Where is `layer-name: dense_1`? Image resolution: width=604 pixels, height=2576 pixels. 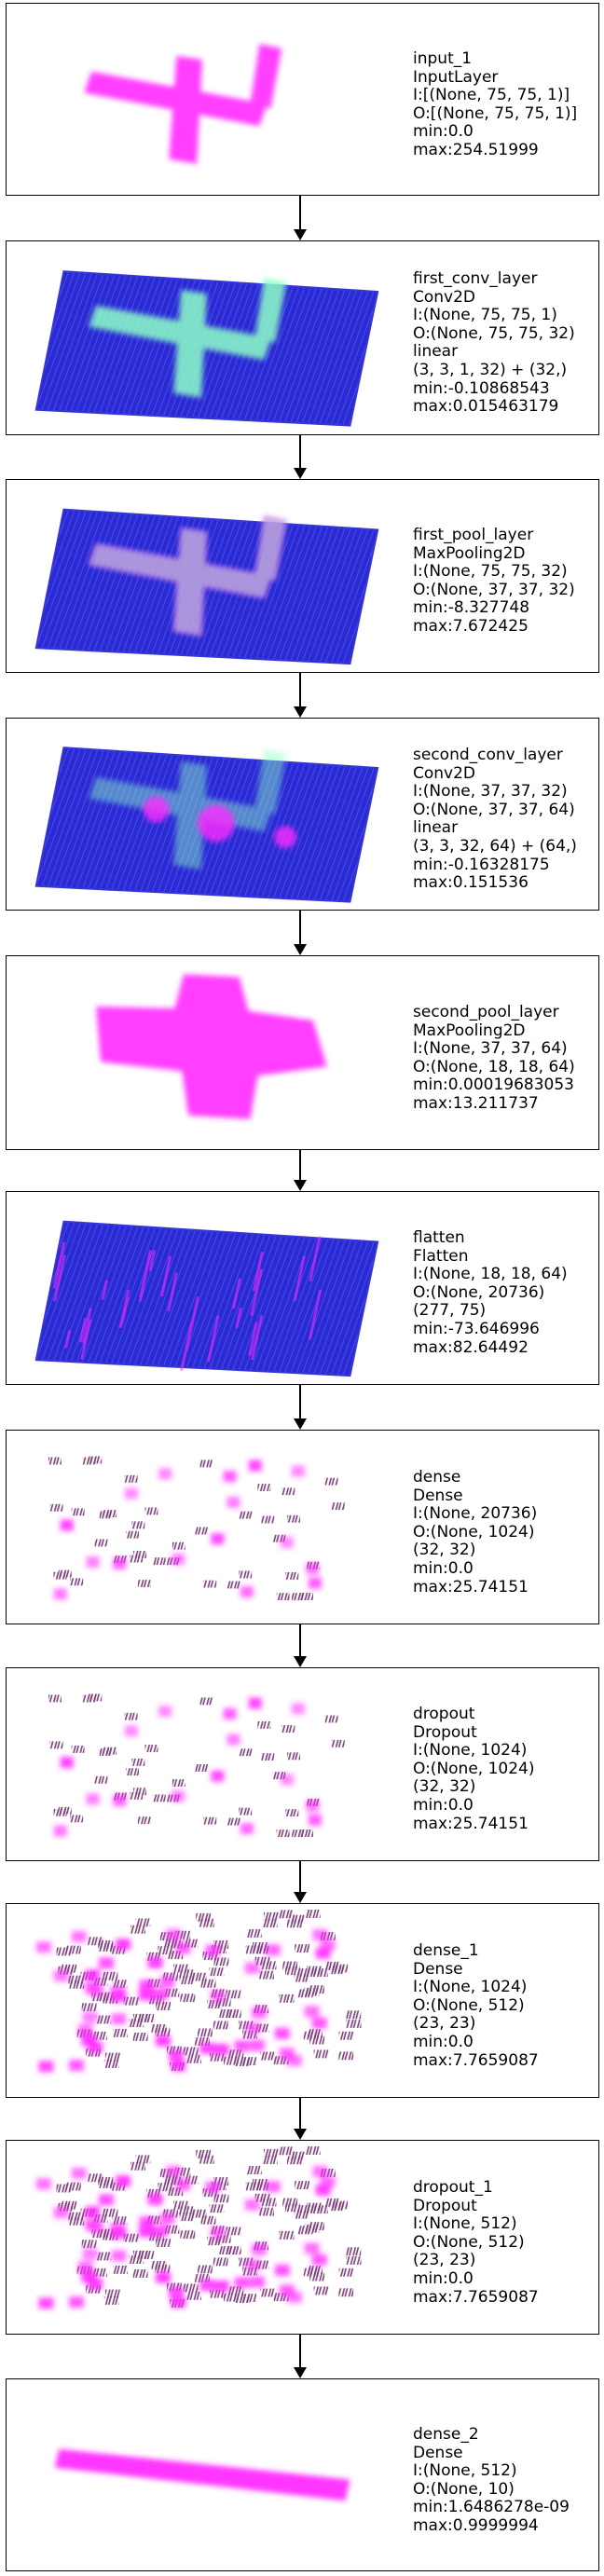
layer-name: dense_1 is located at coordinates (446, 1950).